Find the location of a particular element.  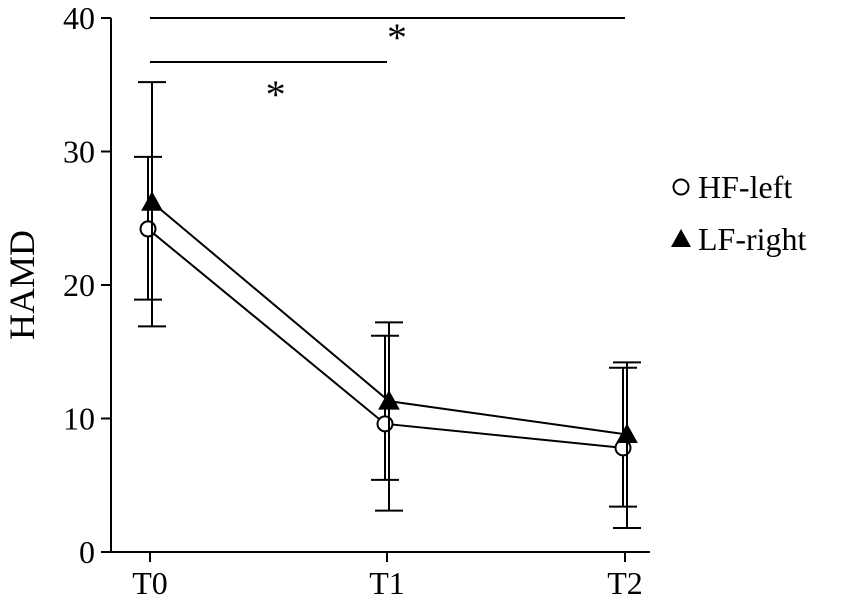

legend-label: HF-left is located at coordinates (745, 187).